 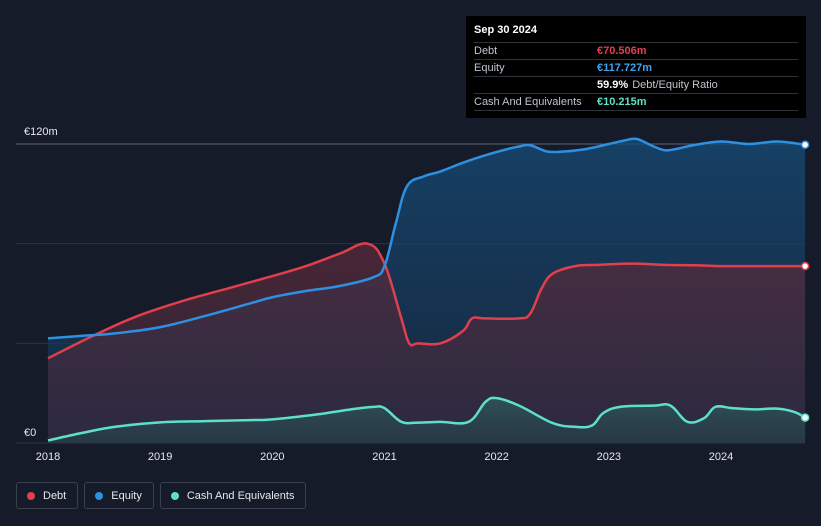 I want to click on tooltip-cash-label: Cash And Equivalents, so click(x=528, y=102).